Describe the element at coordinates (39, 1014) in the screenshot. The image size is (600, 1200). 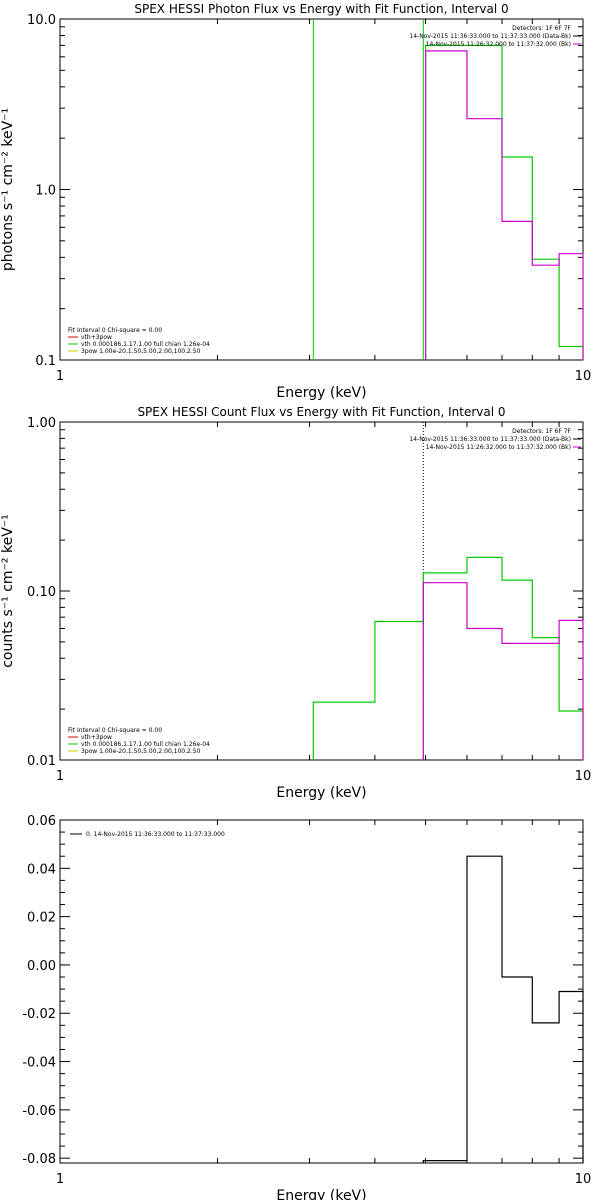
I see `y-tick-label: -0.02` at that location.